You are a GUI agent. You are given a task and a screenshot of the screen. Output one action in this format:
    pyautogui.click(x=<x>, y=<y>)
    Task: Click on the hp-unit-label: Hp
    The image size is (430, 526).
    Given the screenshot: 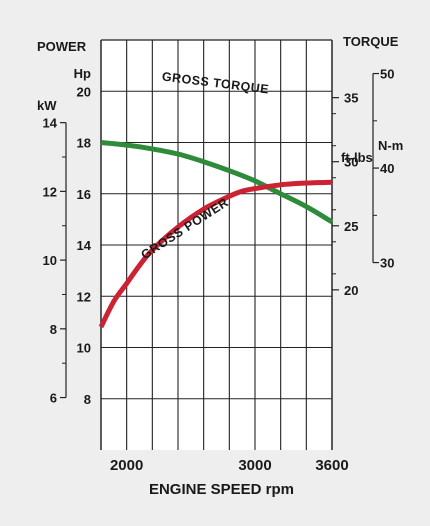 What is the action you would take?
    pyautogui.click(x=82, y=73)
    